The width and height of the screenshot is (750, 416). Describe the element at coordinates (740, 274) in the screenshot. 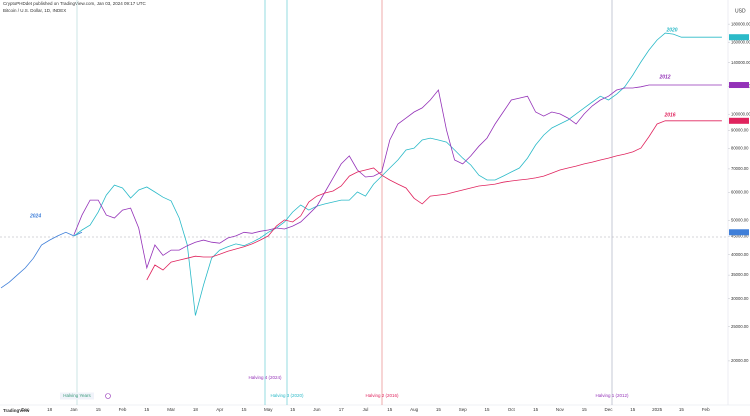

I see `y-tick-label: 35000.00` at that location.